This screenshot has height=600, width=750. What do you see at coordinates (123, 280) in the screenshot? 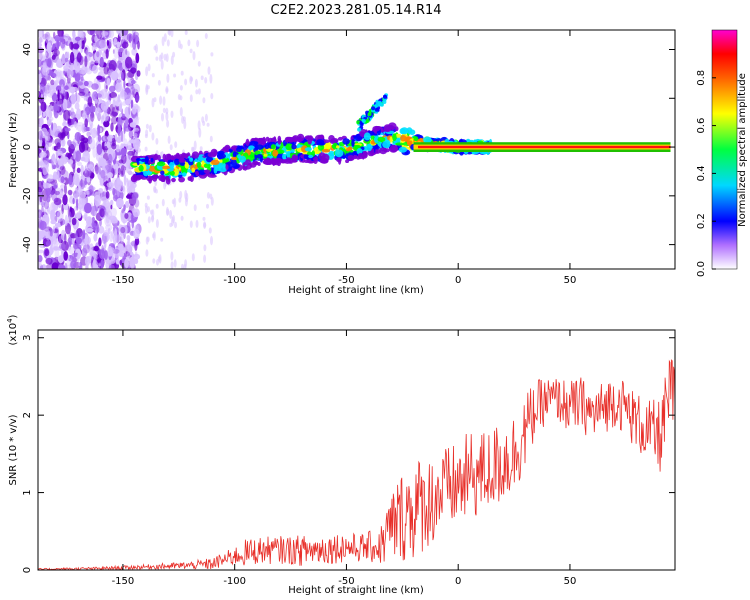
I see `top-x-tick-label: -150` at bounding box center [123, 280].